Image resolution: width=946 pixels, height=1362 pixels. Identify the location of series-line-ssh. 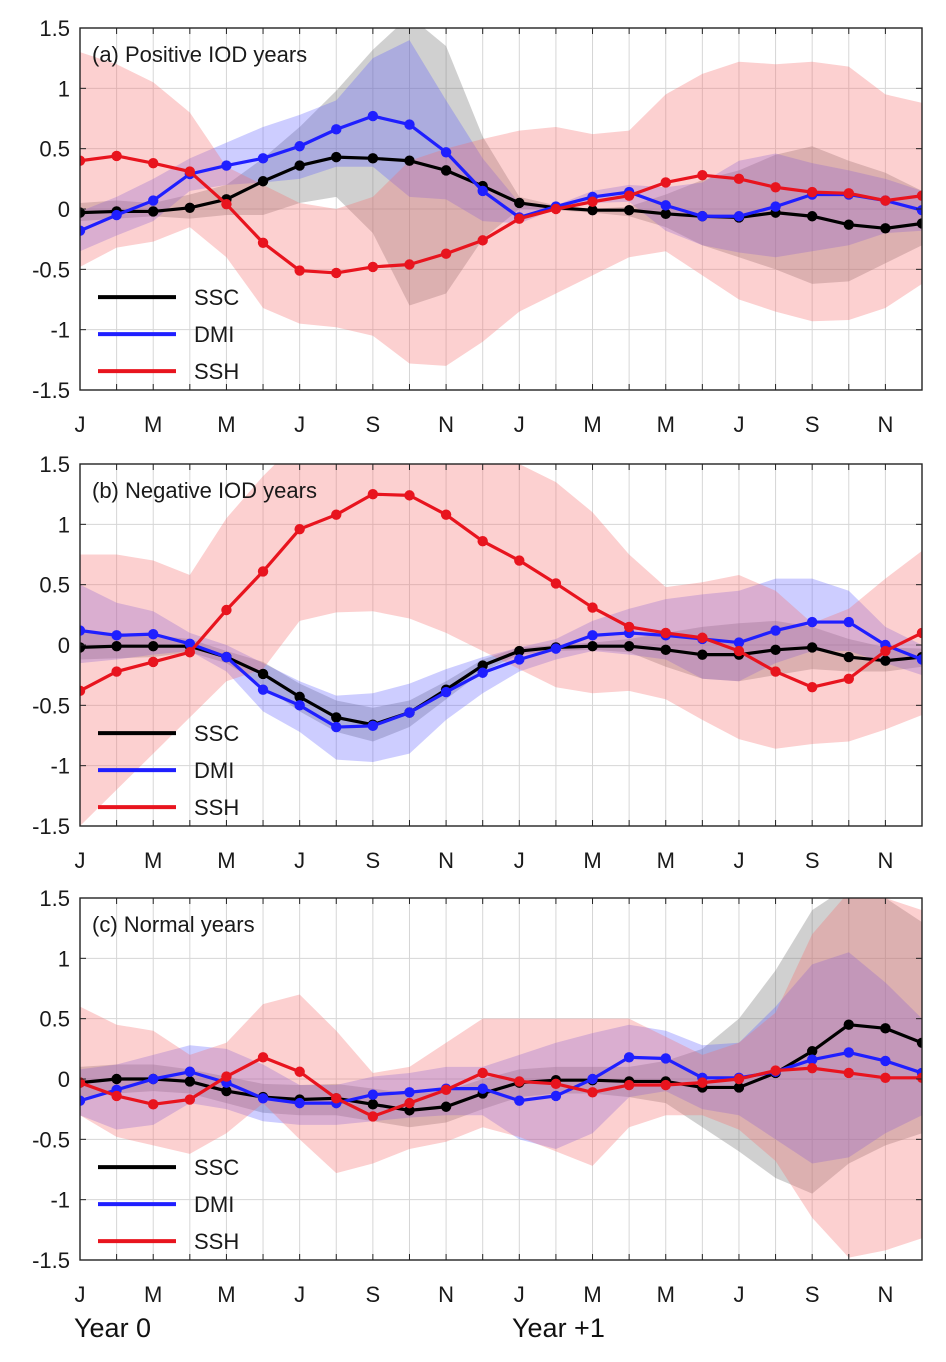
(501, 1087).